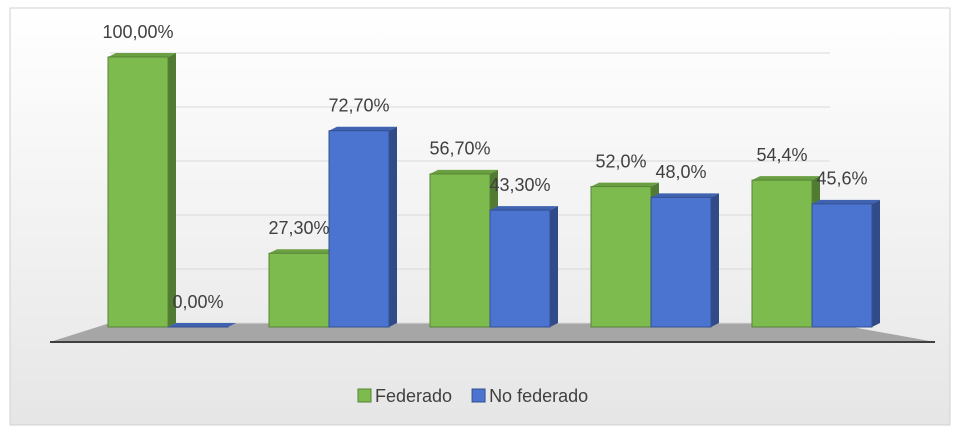 This screenshot has height=434, width=960. What do you see at coordinates (538, 396) in the screenshot?
I see `legend-label: No federado` at bounding box center [538, 396].